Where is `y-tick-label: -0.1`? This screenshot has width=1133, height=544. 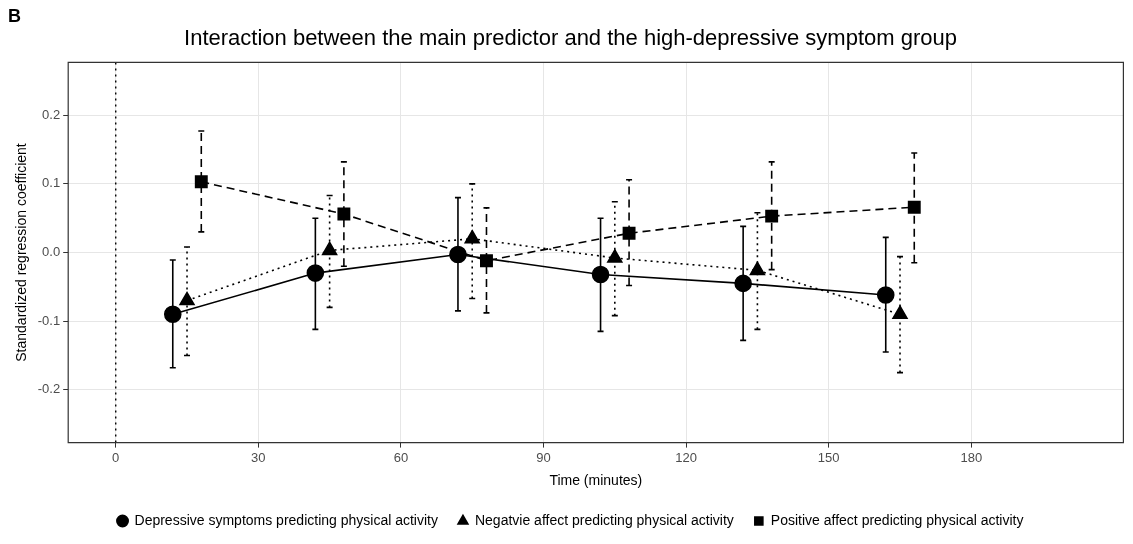
y-tick-label: -0.1 is located at coordinates (49, 320).